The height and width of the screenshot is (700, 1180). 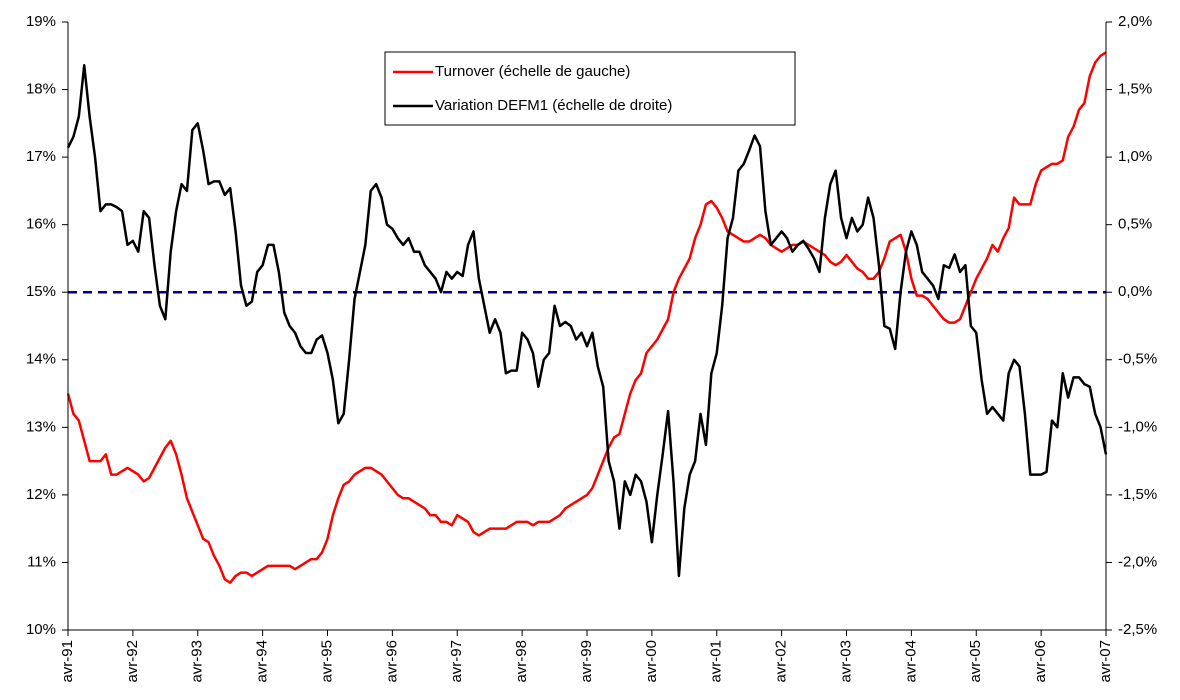 What do you see at coordinates (262, 661) in the screenshot?
I see `x-tick-label: avr-94` at bounding box center [262, 661].